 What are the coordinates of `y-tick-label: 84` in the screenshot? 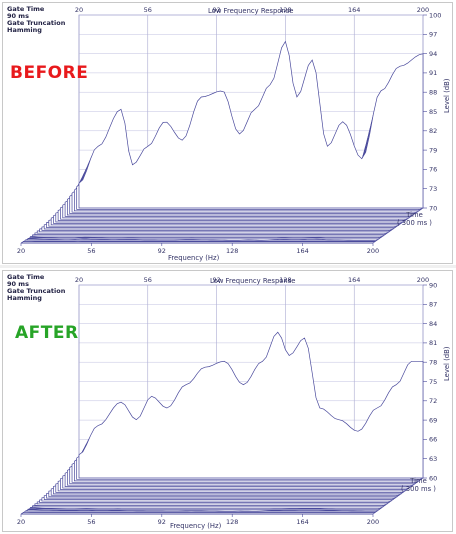 It's located at (433, 324).